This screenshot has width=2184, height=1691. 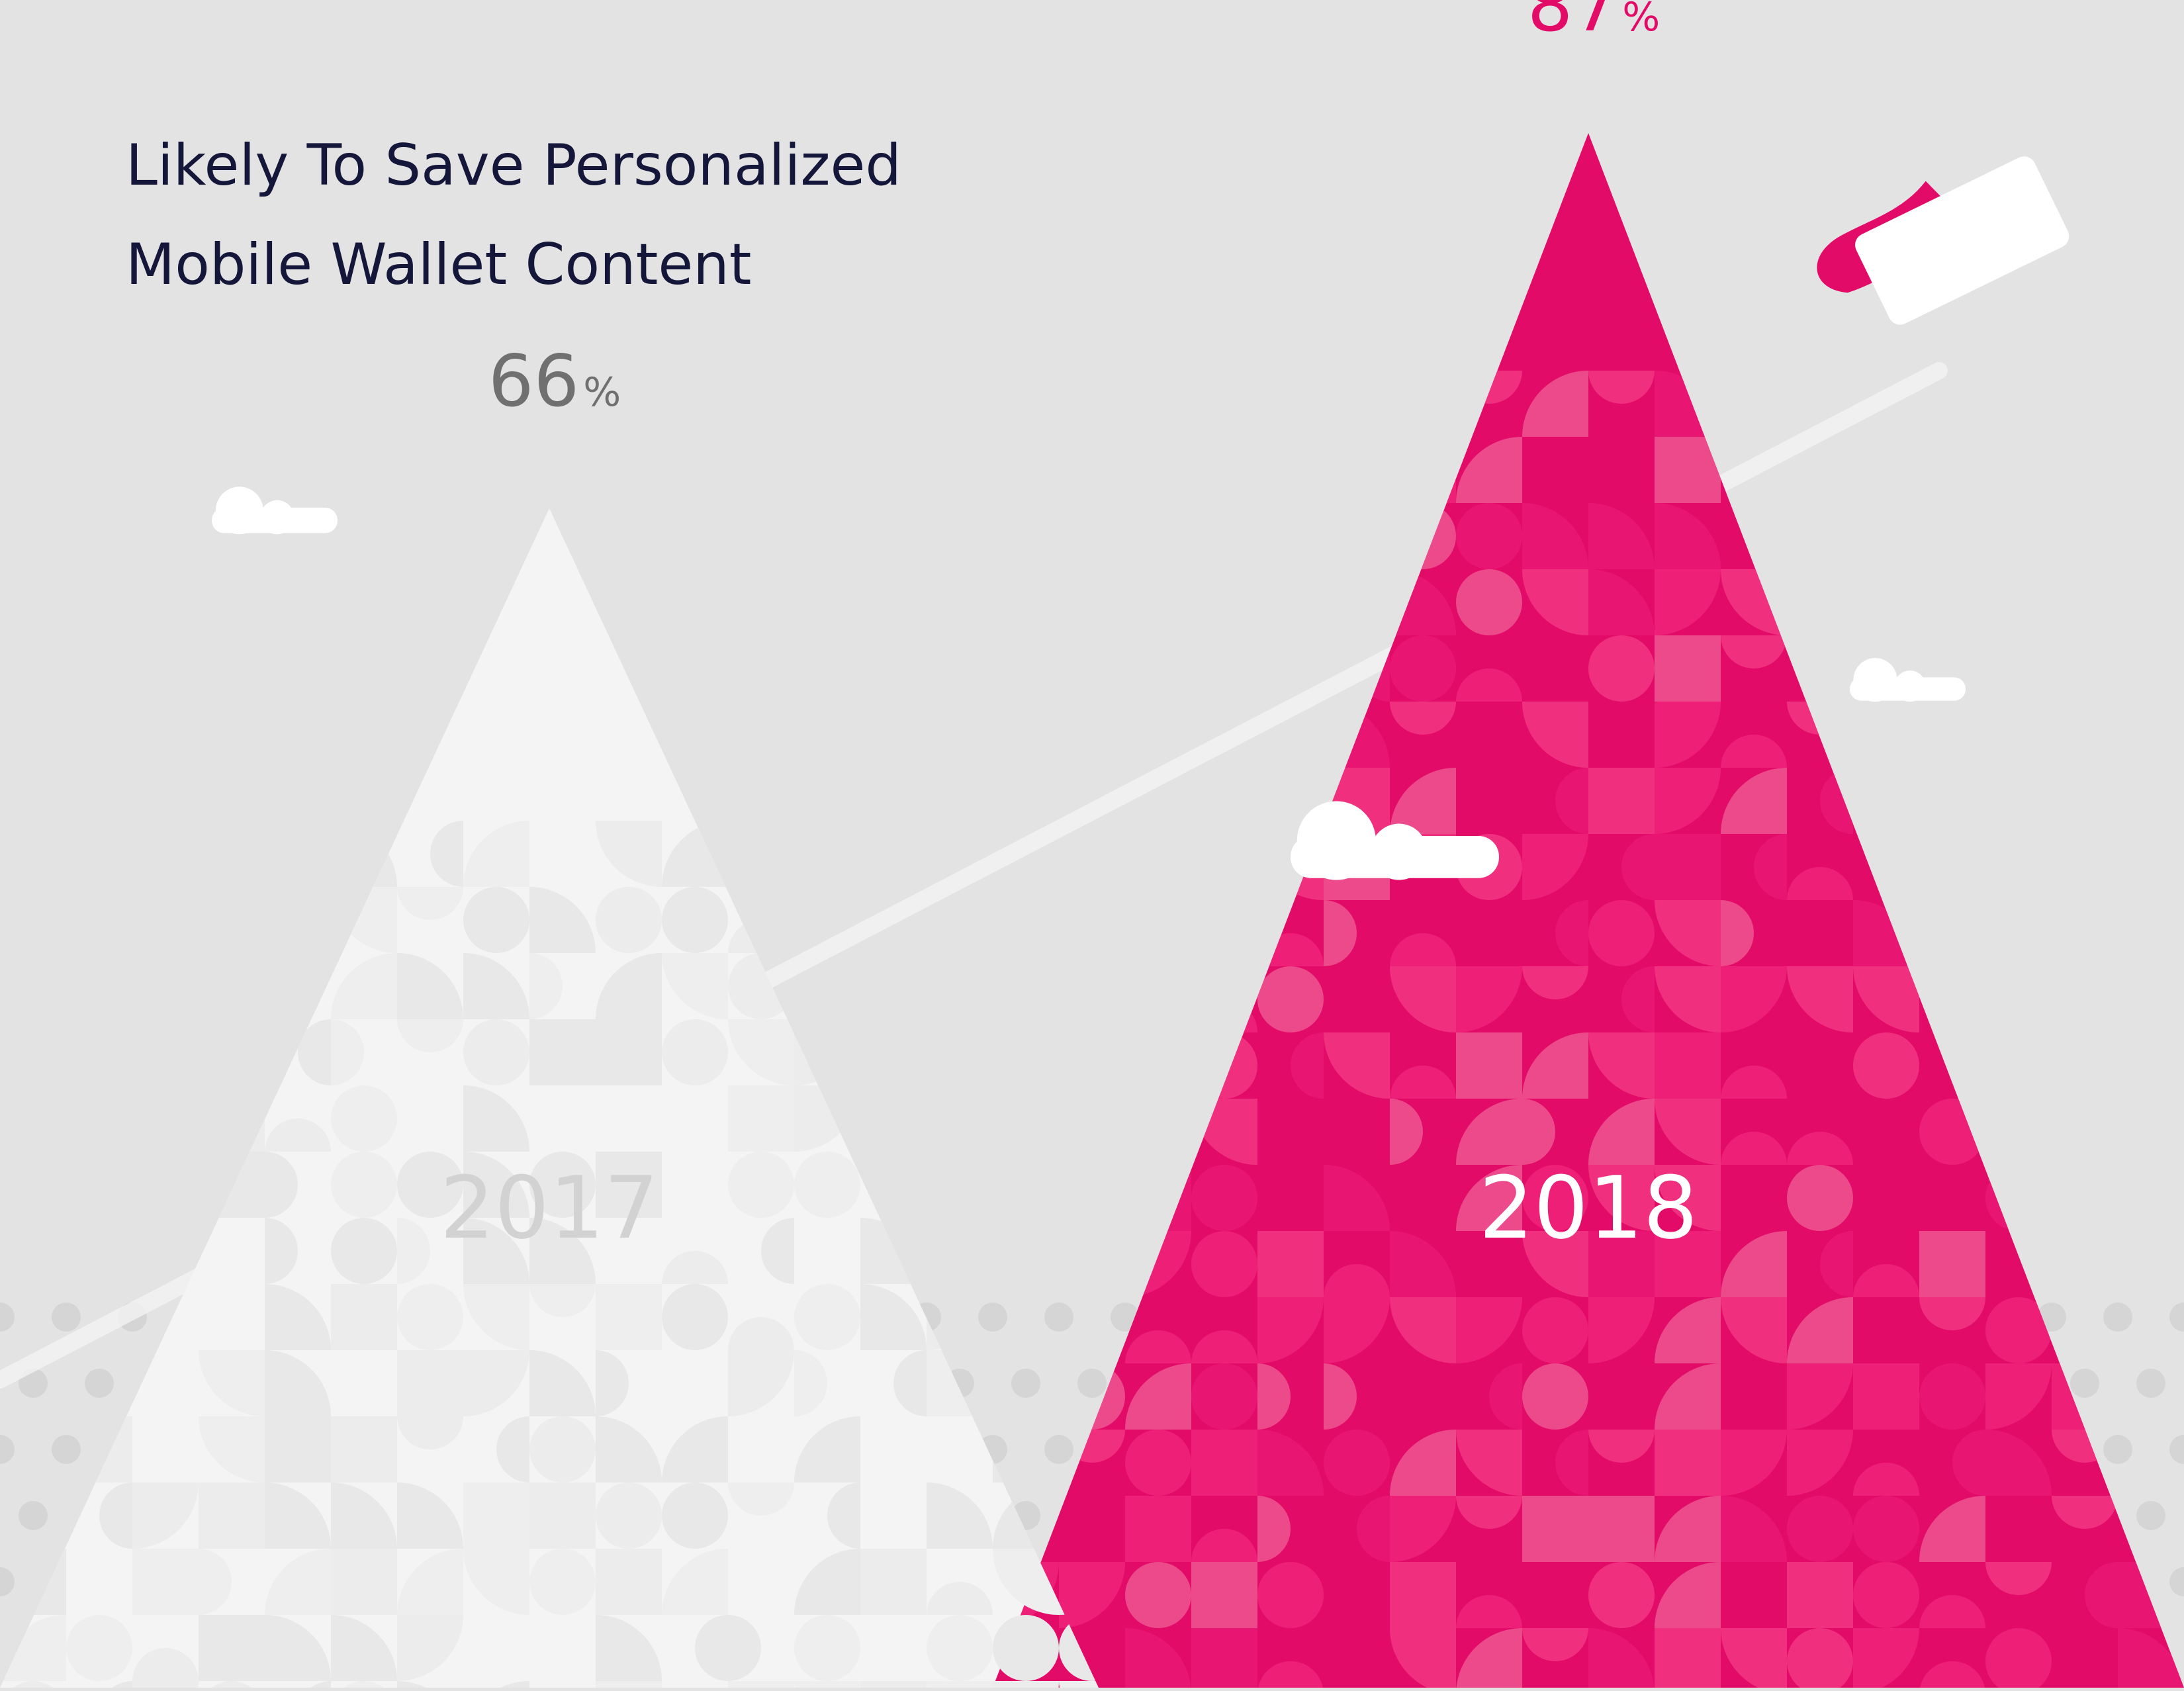 I want to click on chart-title-line-1: Likely To Save Personalized, so click(x=514, y=165).